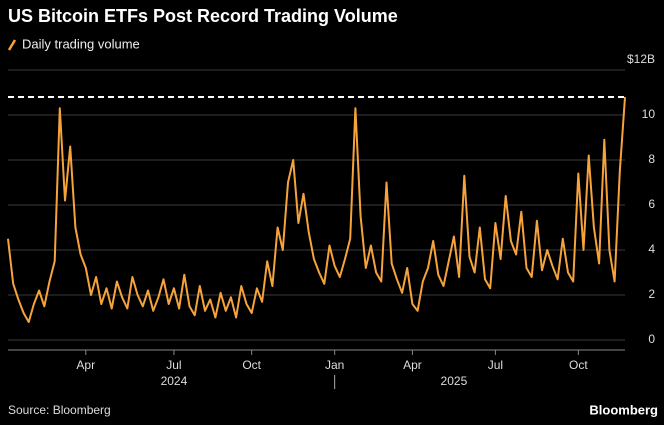 The height and width of the screenshot is (425, 664). What do you see at coordinates (174, 381) in the screenshot?
I see `year-label: 2024` at bounding box center [174, 381].